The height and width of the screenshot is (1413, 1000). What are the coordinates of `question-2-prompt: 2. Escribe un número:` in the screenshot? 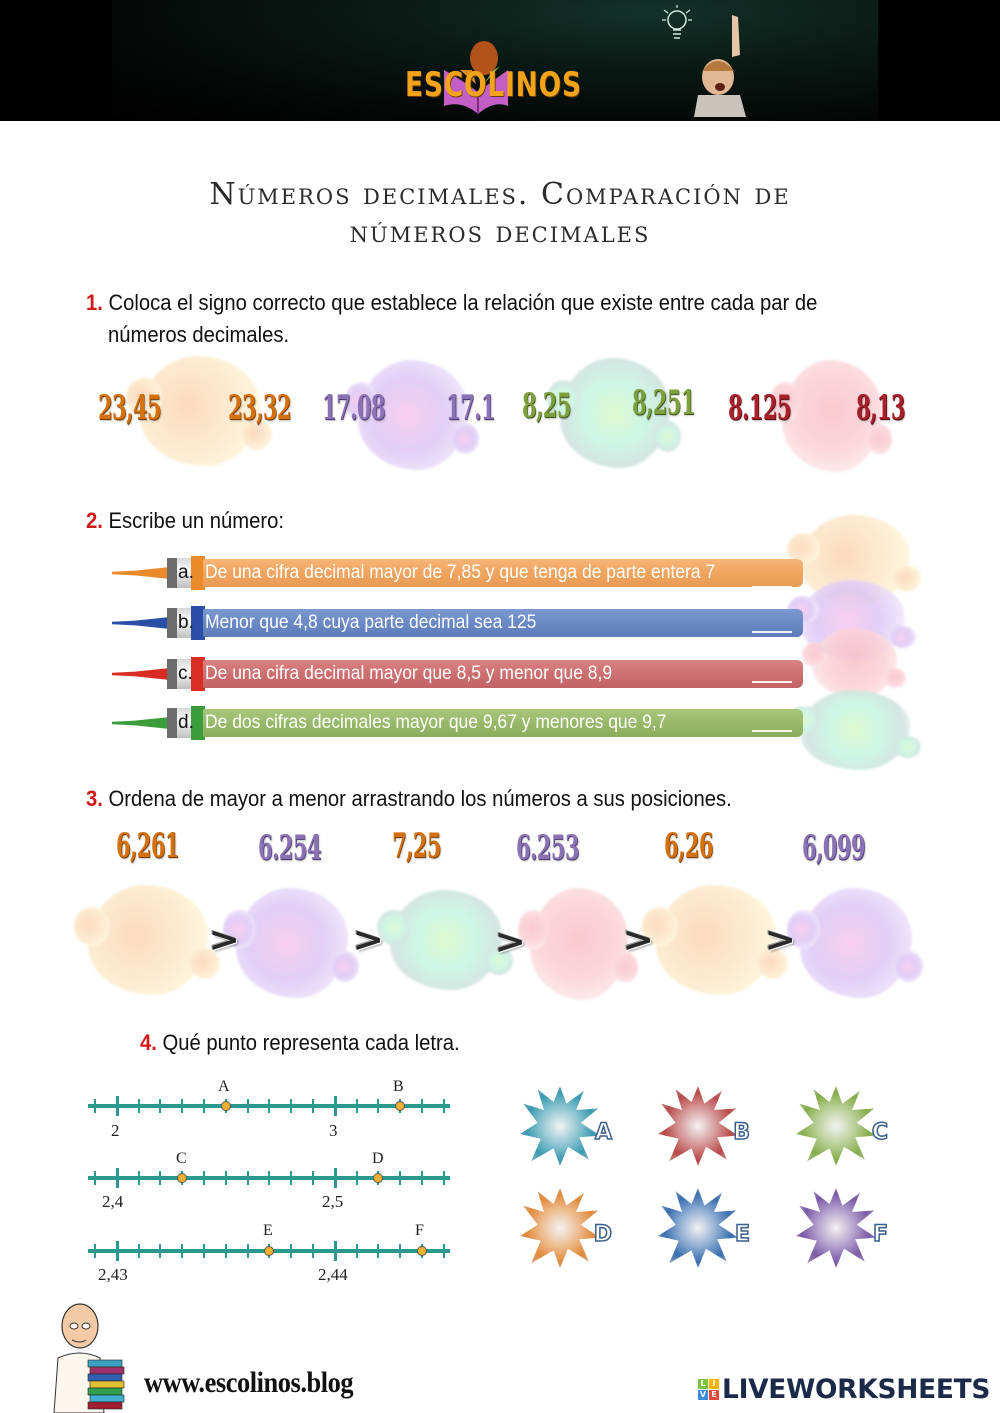 It's located at (185, 521).